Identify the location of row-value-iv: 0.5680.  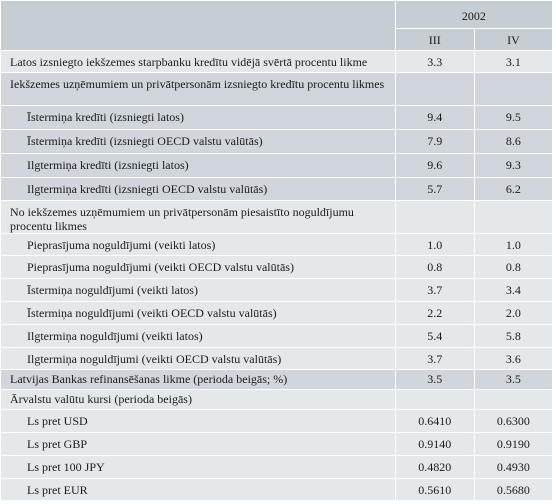
(513, 489).